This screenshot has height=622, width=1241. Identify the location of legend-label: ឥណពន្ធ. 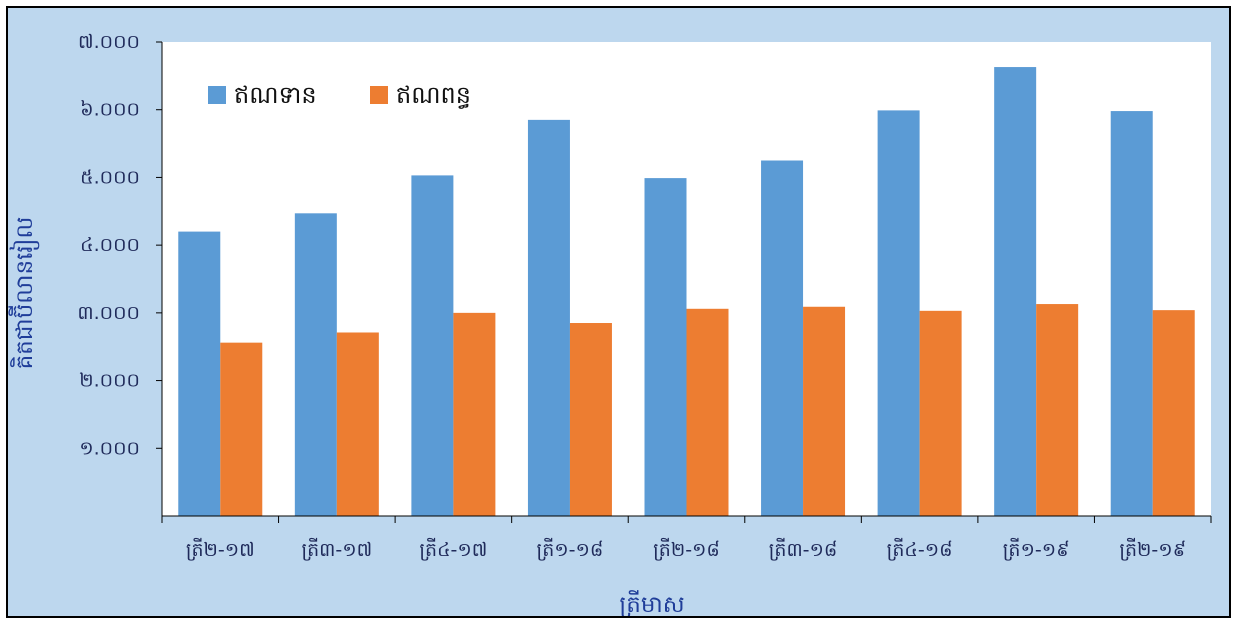
(433, 95).